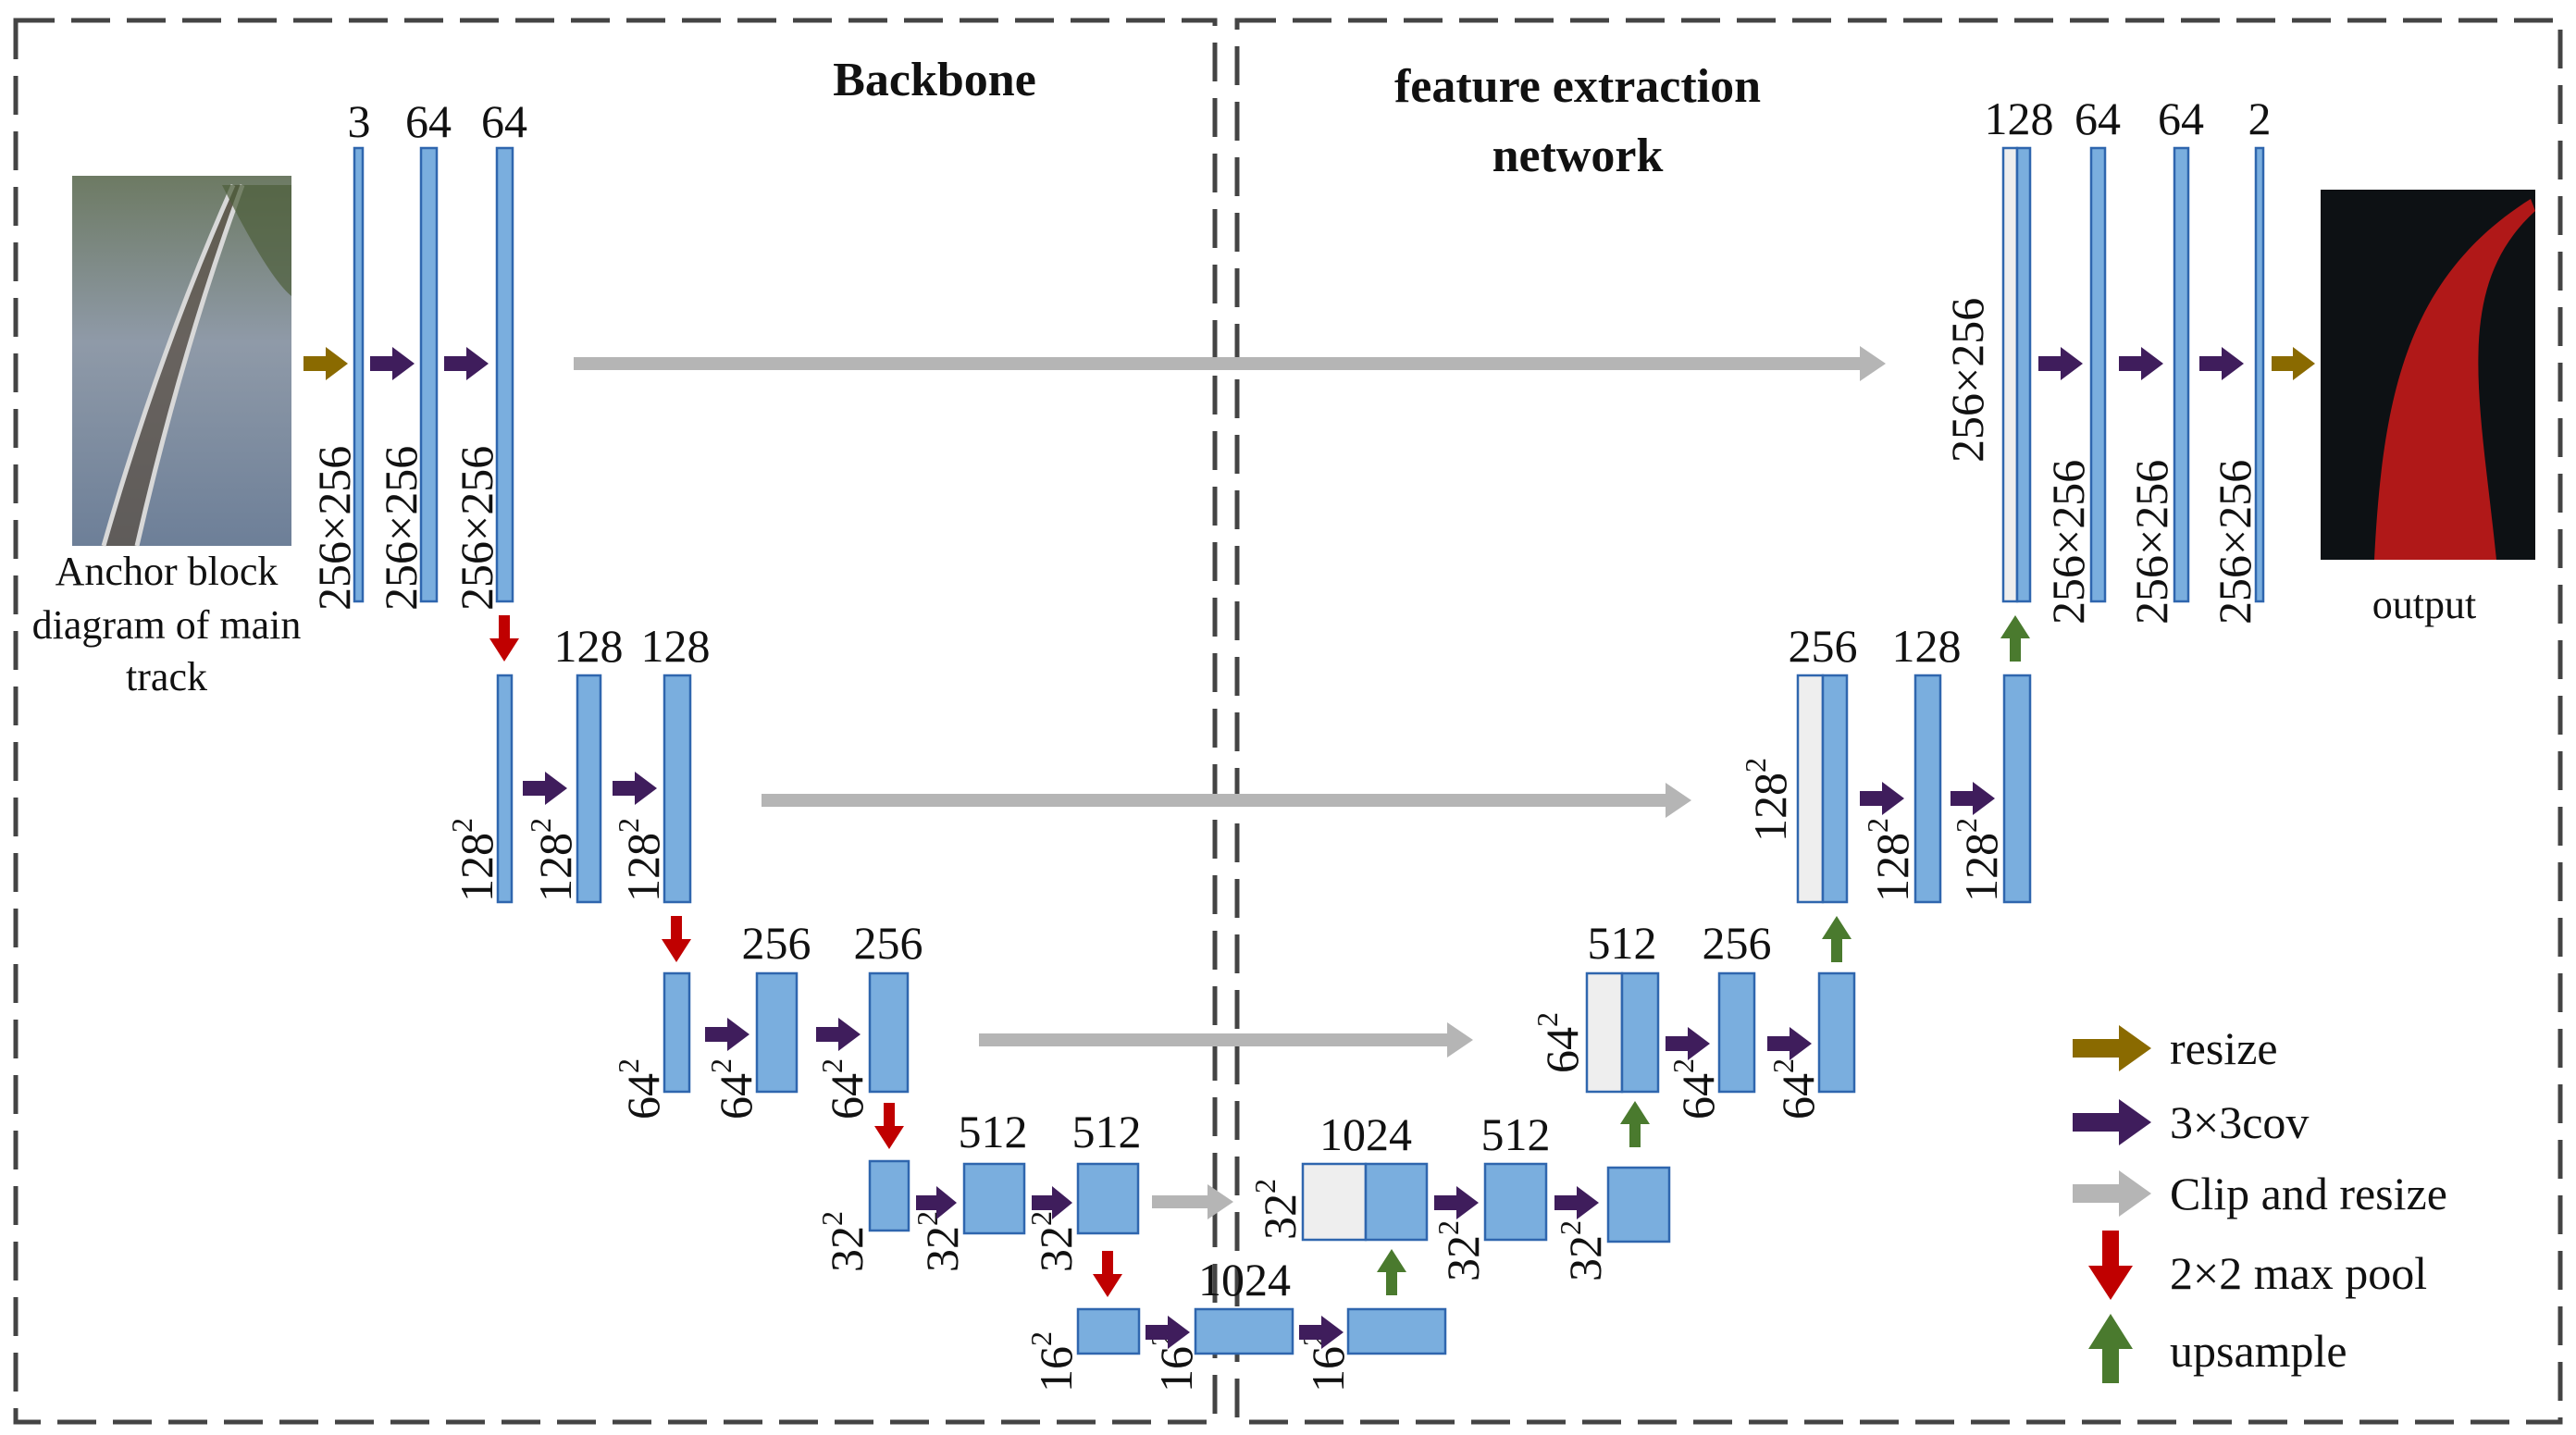 The width and height of the screenshot is (2576, 1435). What do you see at coordinates (777, 943) in the screenshot?
I see `enc3-channel-1: 256` at bounding box center [777, 943].